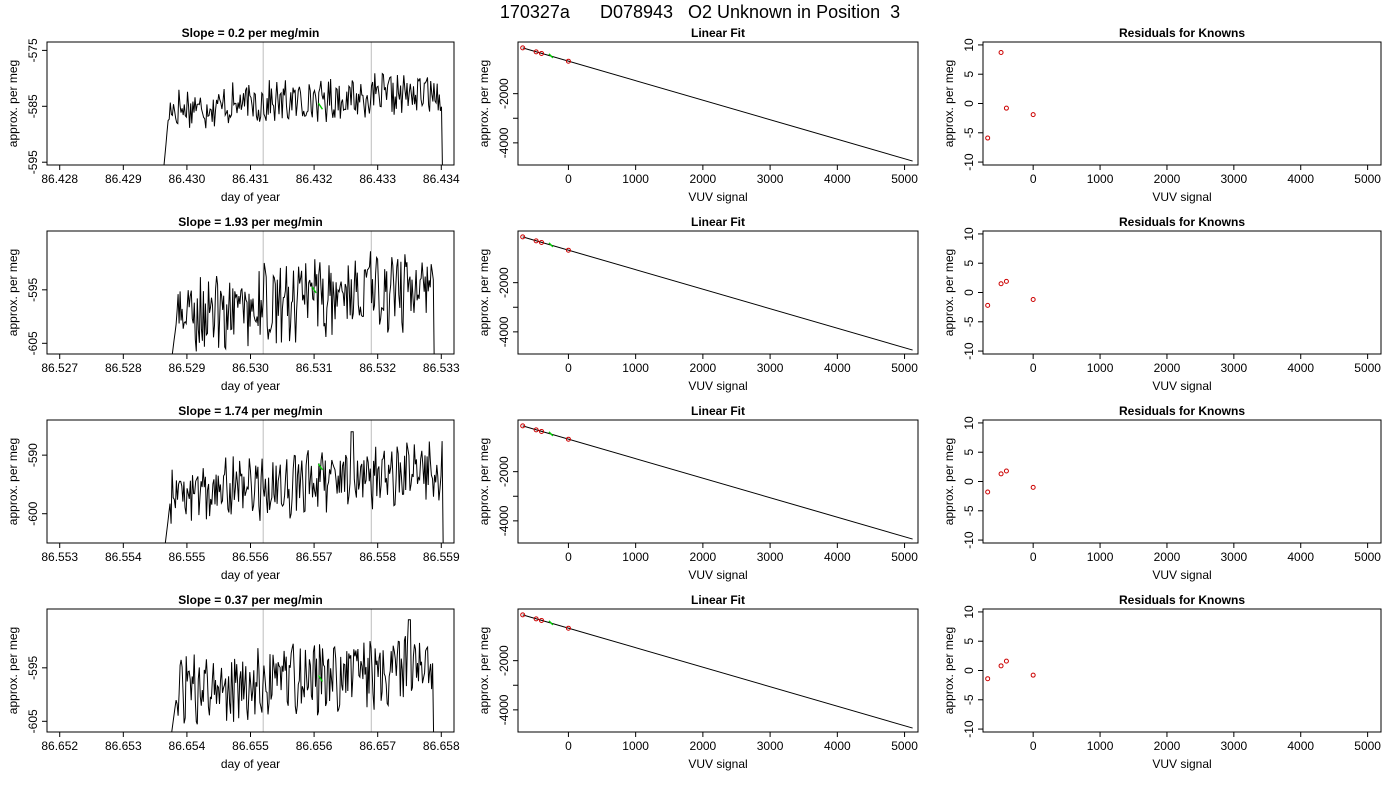 The height and width of the screenshot is (800, 1400). What do you see at coordinates (969, 423) in the screenshot?
I see `y-tick-label: 10` at bounding box center [969, 423].